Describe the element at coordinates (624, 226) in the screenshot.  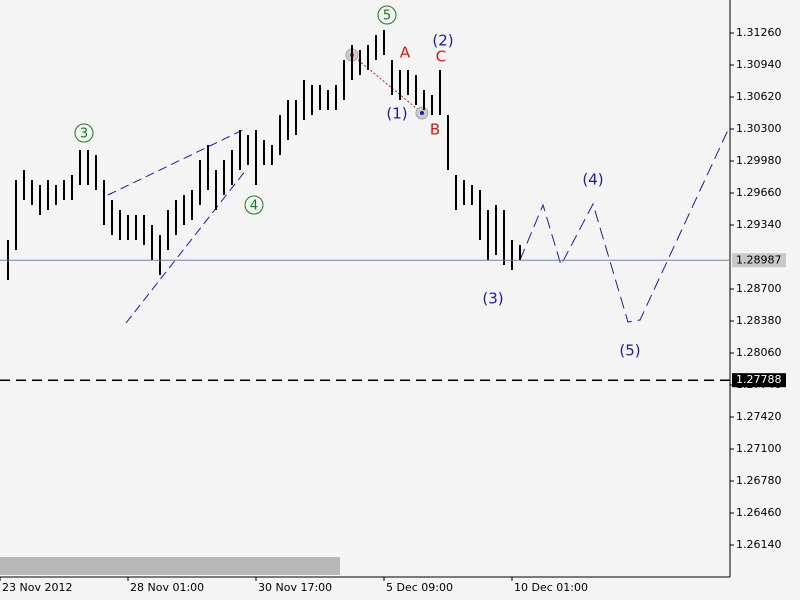
I see `projection-path` at that location.